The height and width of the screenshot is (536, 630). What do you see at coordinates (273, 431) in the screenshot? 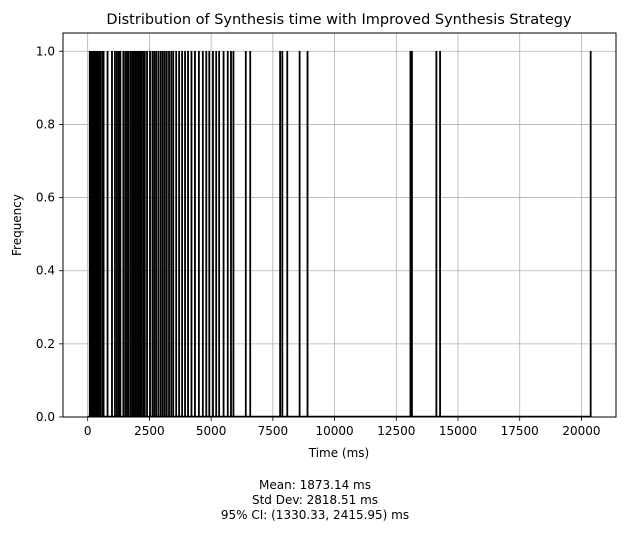
I see `x-tick-label: 7500` at bounding box center [273, 431].